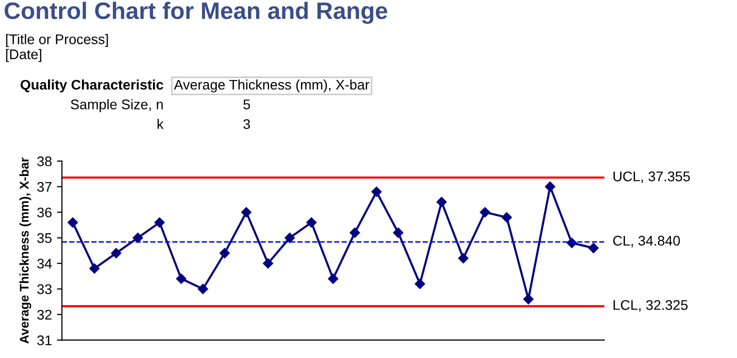 The image size is (737, 358). What do you see at coordinates (44, 238) in the screenshot?
I see `y-tick-label: 35` at bounding box center [44, 238].